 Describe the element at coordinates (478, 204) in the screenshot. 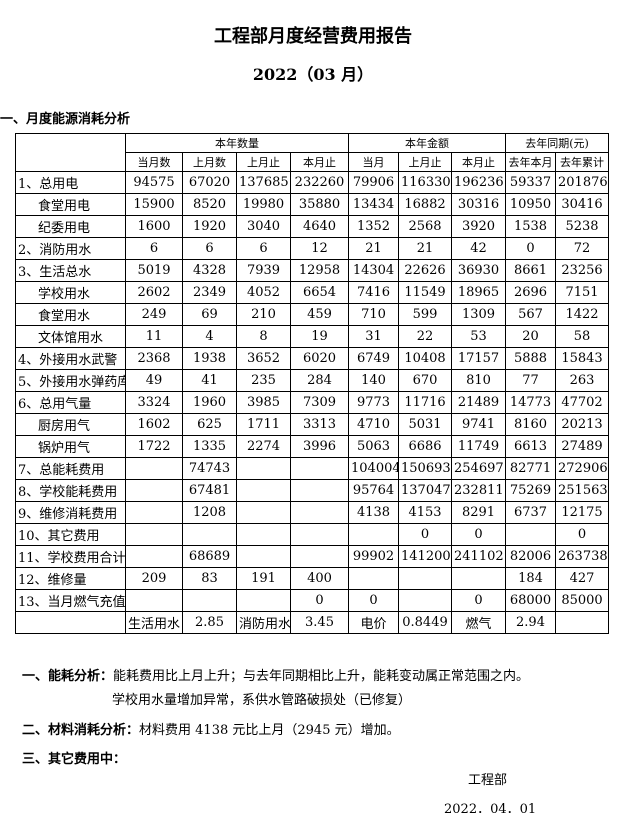

I see `cell: 30316` at that location.